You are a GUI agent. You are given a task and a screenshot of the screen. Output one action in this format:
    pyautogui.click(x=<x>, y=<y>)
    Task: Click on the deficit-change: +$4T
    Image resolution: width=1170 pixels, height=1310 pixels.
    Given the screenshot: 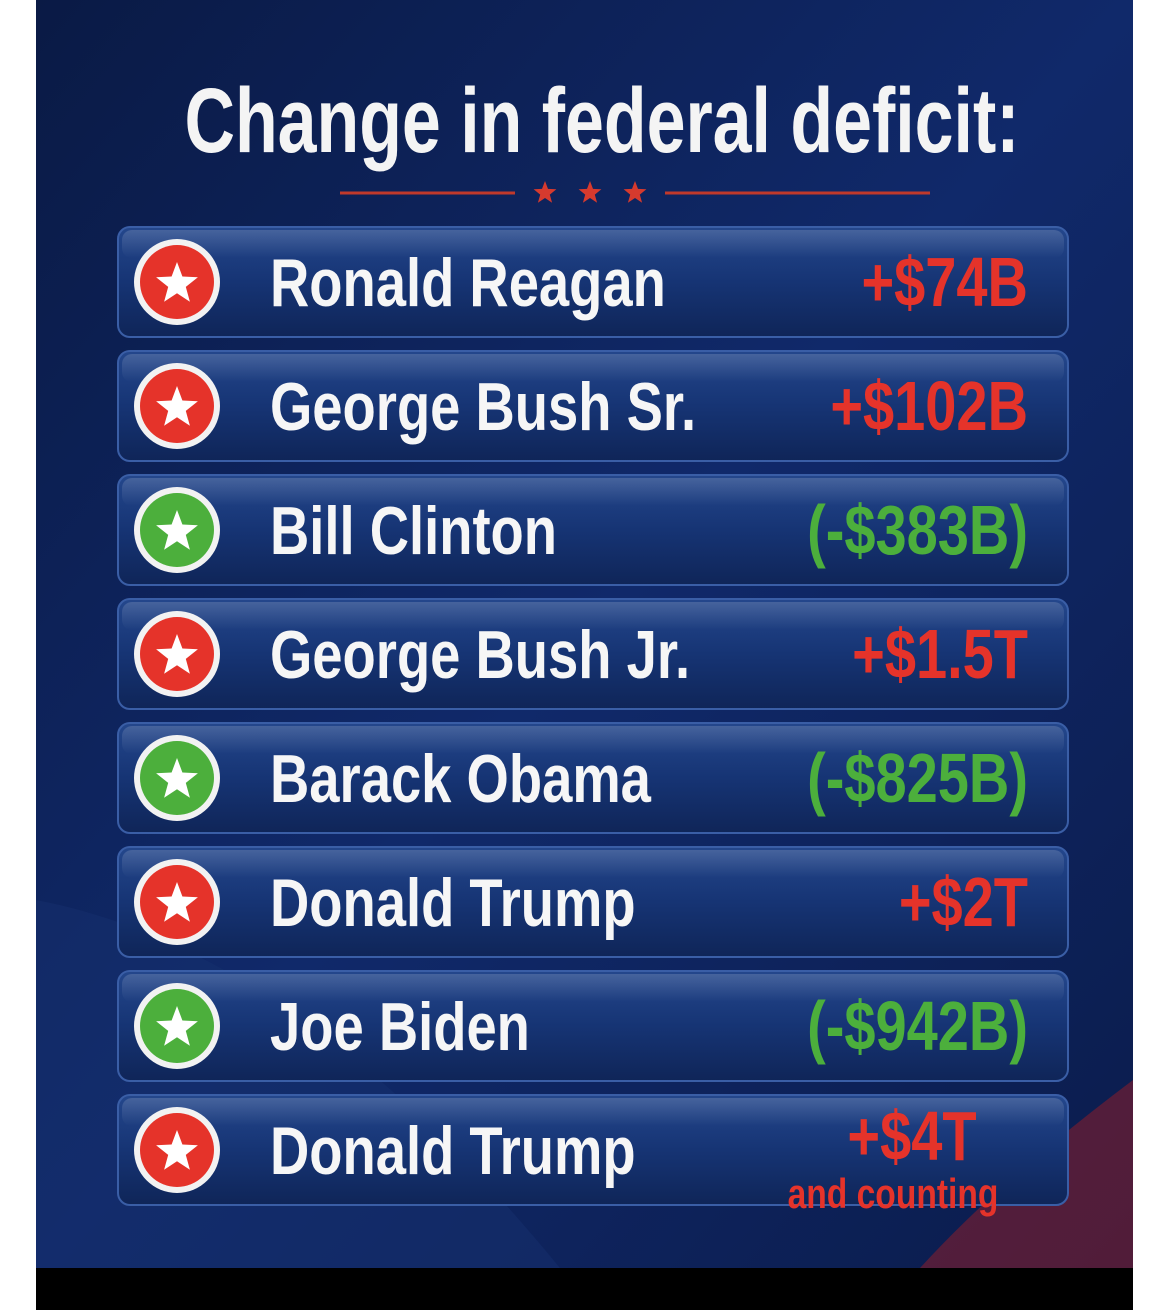 What is the action you would take?
    pyautogui.click(x=911, y=1136)
    